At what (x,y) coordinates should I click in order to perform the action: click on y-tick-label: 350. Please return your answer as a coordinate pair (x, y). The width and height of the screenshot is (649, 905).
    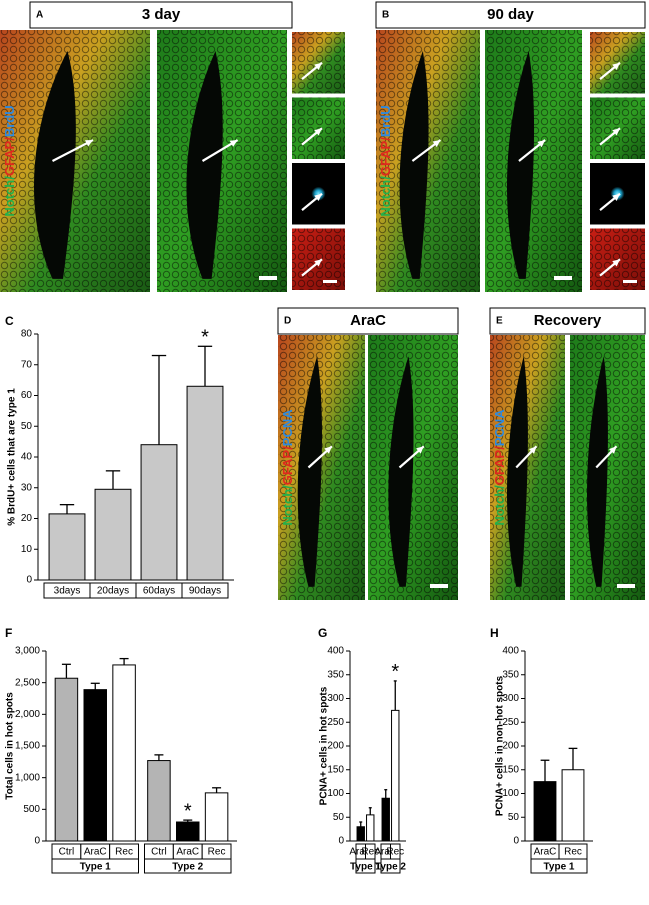
    Looking at the image, I should click on (335, 674).